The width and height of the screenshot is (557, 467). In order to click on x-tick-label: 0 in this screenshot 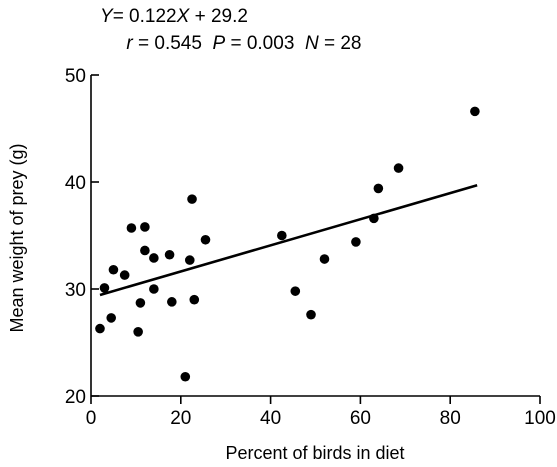, I will do `click(91, 418)`.